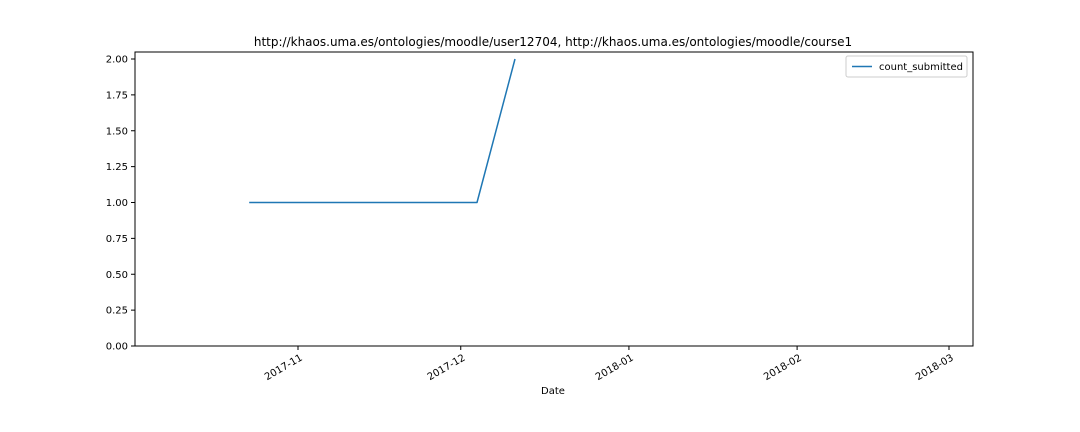 The image size is (1080, 432). What do you see at coordinates (117, 347) in the screenshot?
I see `y-tick-label: 0.00` at bounding box center [117, 347].